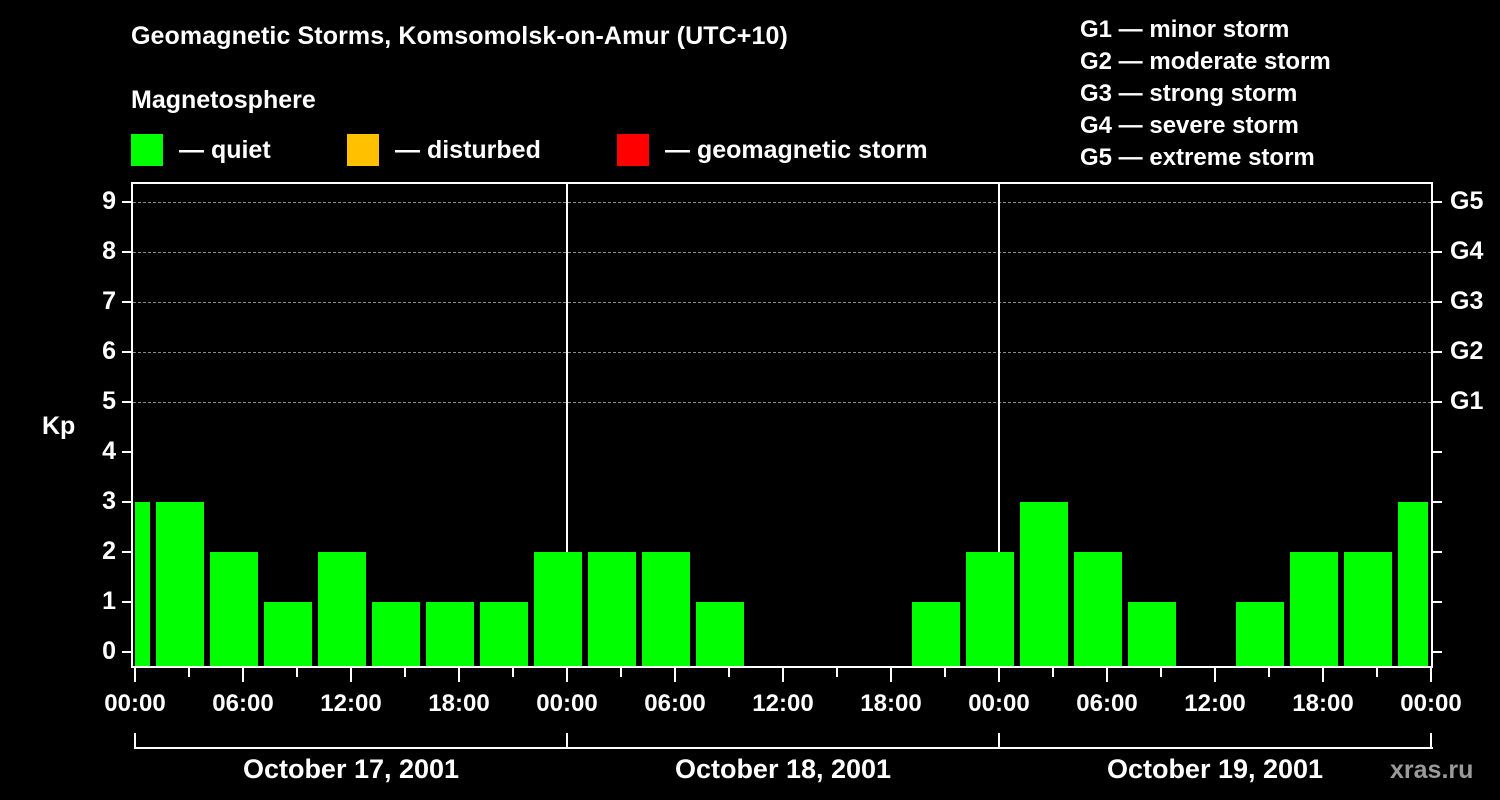 Image resolution: width=1500 pixels, height=800 pixels. What do you see at coordinates (444, 150) in the screenshot?
I see `legend-disturbed: — disturbed` at bounding box center [444, 150].